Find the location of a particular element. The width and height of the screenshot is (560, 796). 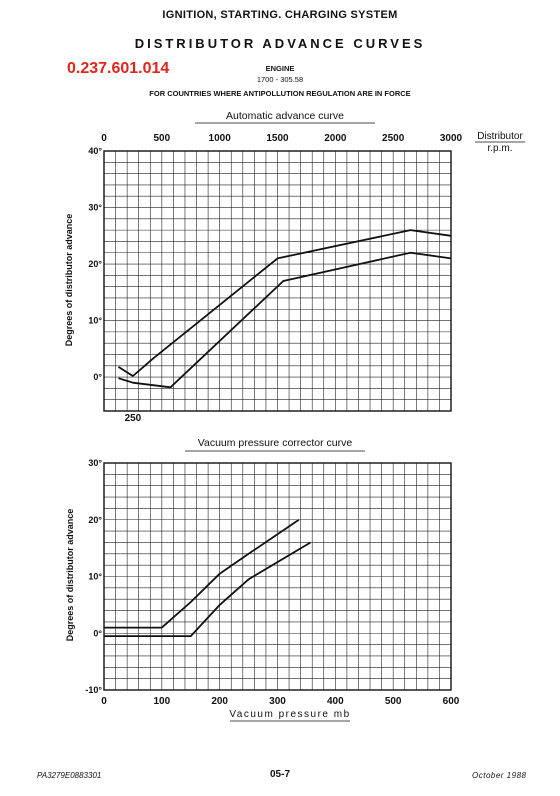

x-tick-label: 3000 is located at coordinates (451, 138).